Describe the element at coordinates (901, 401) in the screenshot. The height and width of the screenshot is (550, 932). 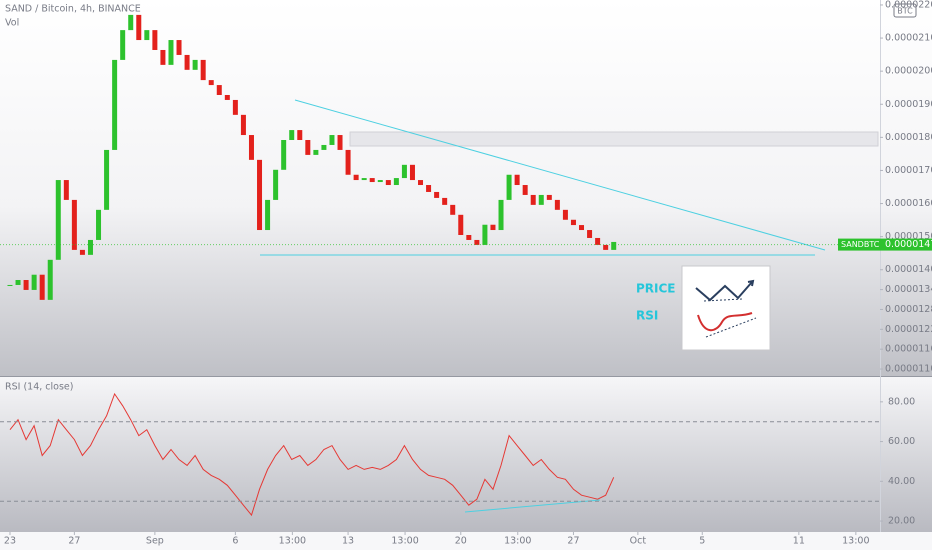
I see `y-tick-label: 80.00` at that location.